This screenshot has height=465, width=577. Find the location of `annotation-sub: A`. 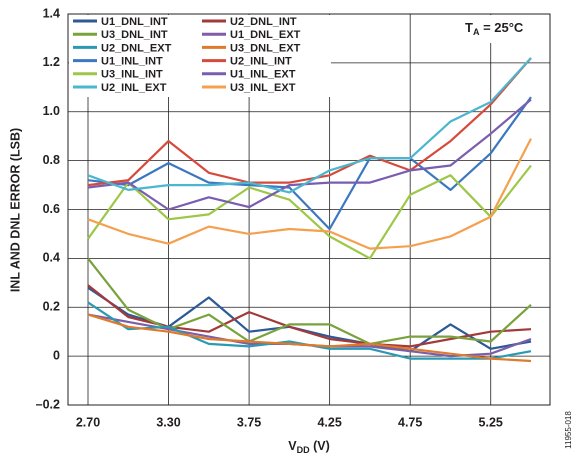

annotation-sub: A is located at coordinates (476, 32).